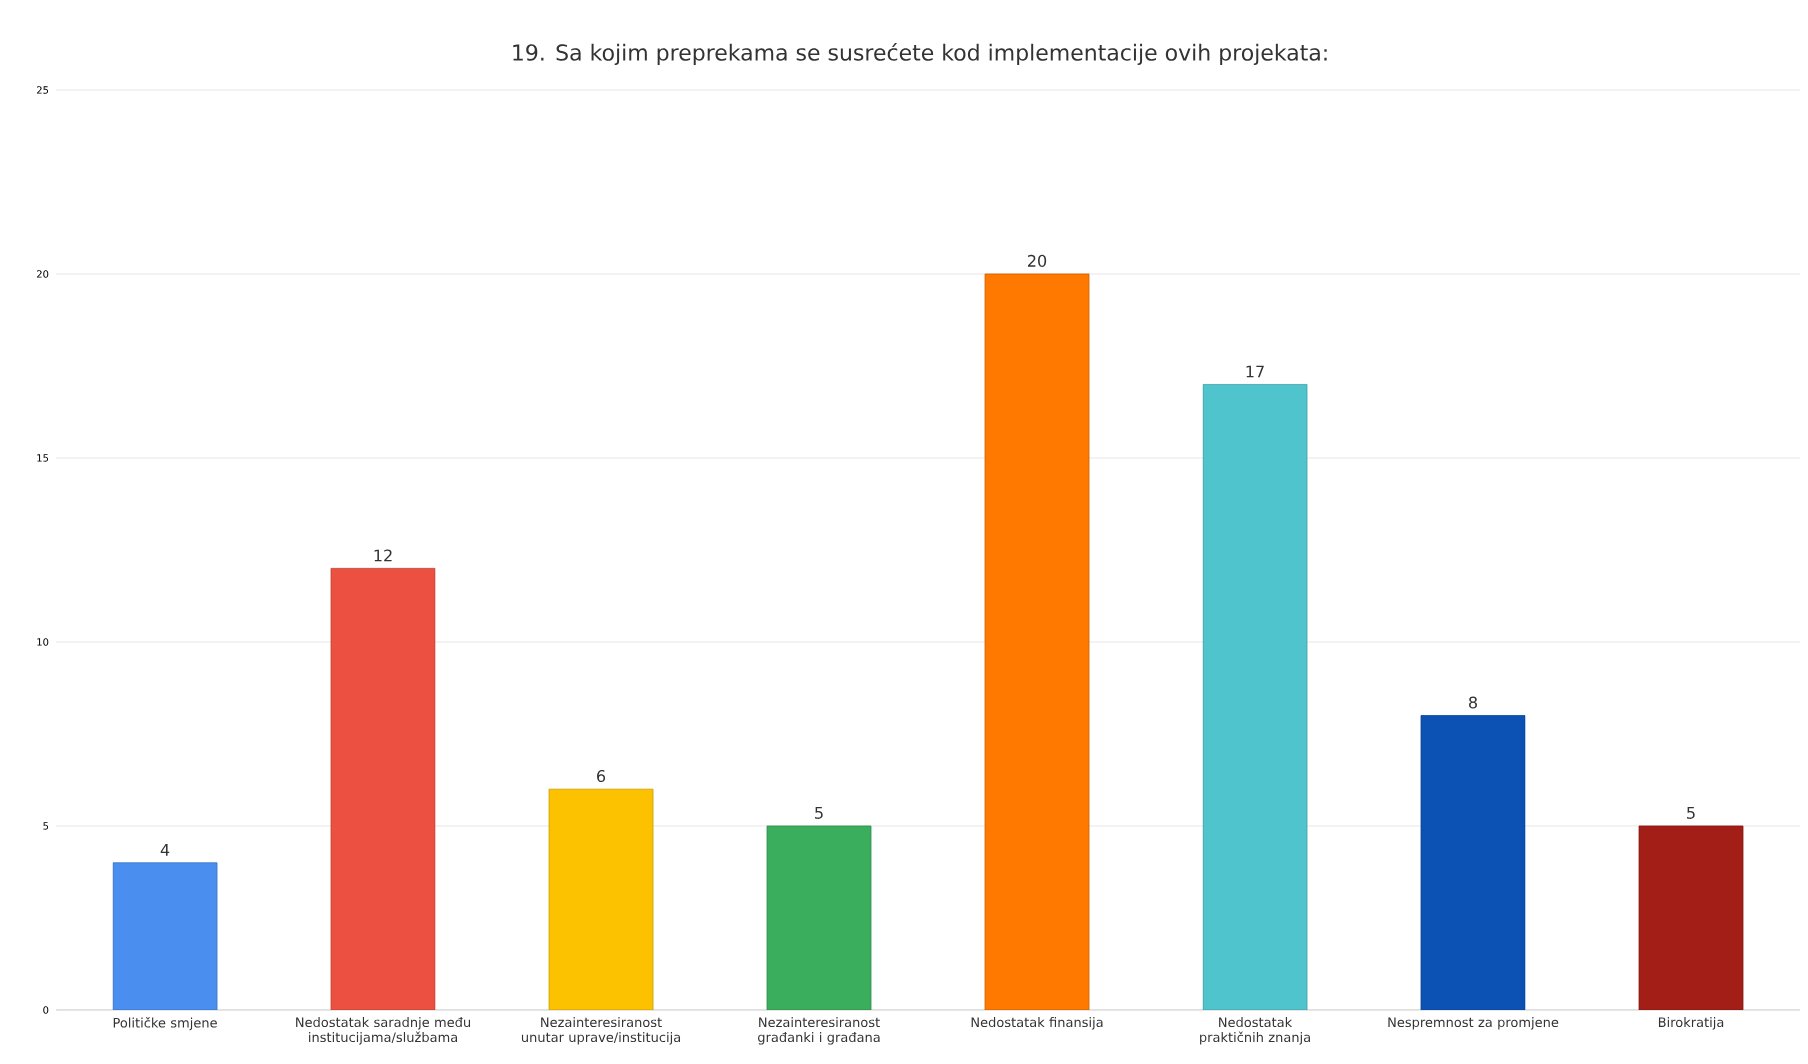 This screenshot has width=1808, height=1064. What do you see at coordinates (165, 850) in the screenshot?
I see `data-label: 4` at bounding box center [165, 850].